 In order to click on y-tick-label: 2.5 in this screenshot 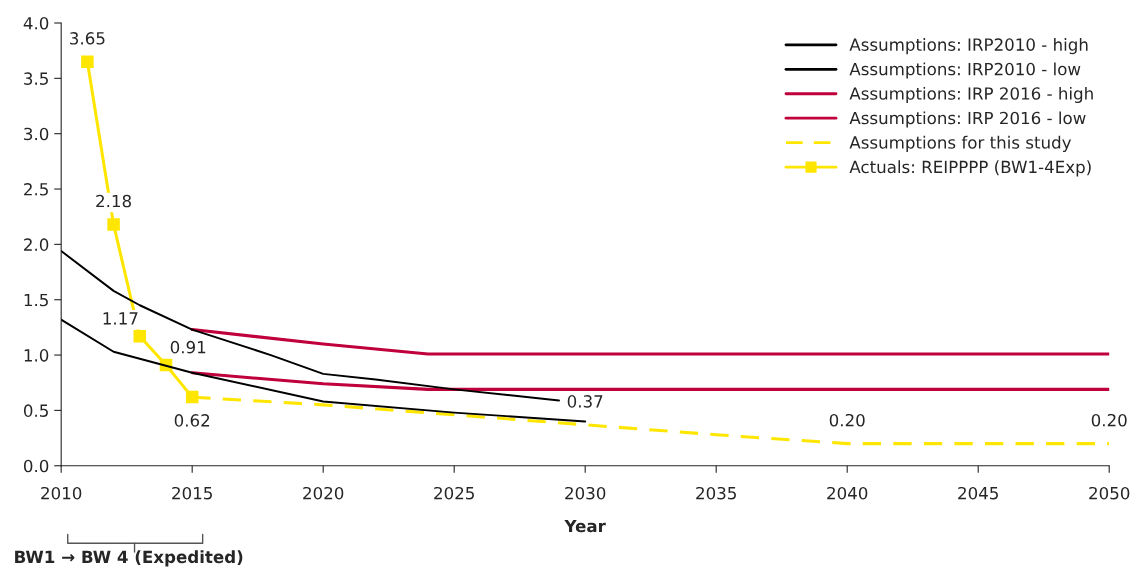, I will do `click(36, 189)`.